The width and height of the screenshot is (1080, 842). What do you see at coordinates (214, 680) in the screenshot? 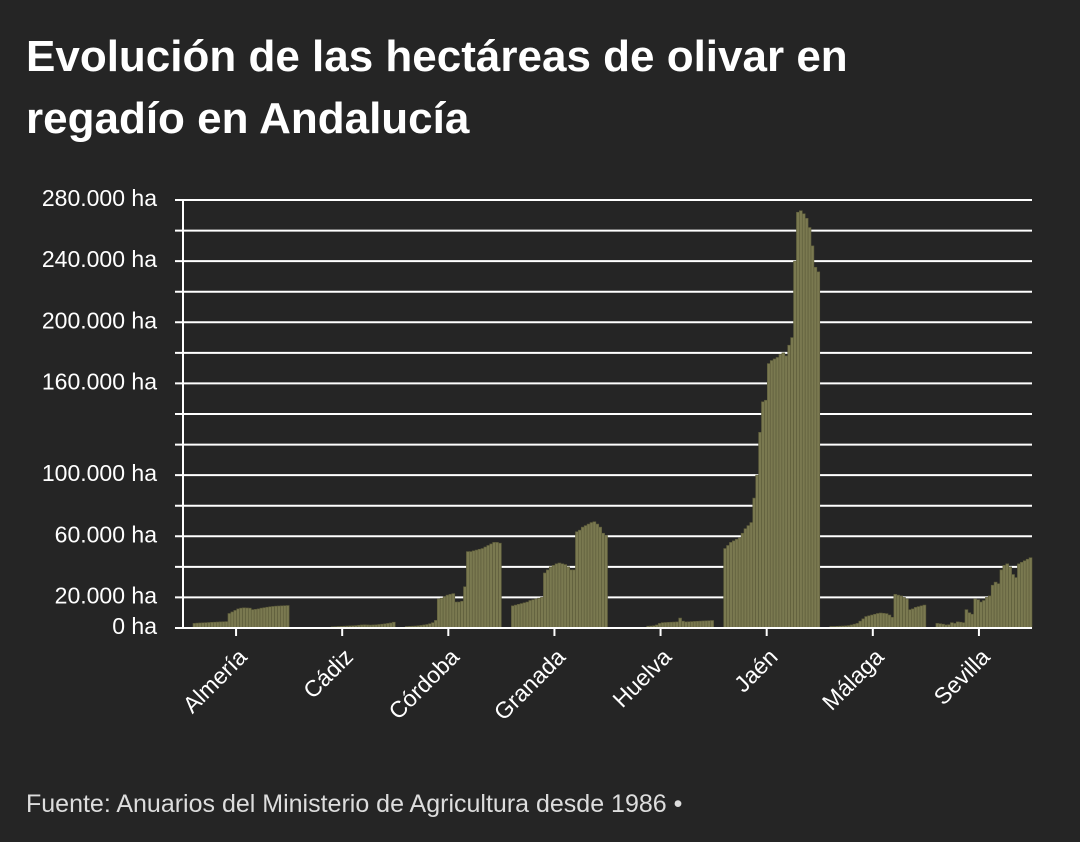
I see `x-tick-label: Almería` at bounding box center [214, 680].